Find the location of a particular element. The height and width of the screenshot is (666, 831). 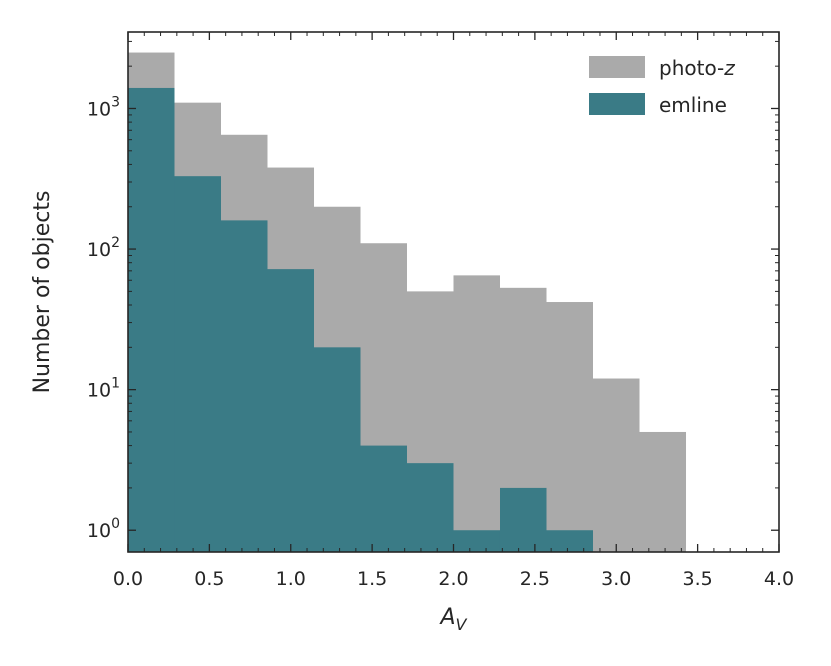

y-tick-label: 10² is located at coordinates (103, 248).